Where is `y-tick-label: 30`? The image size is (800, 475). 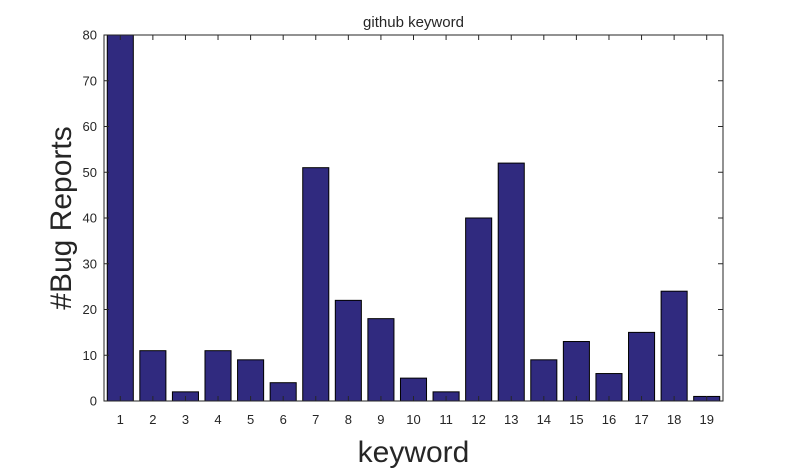
y-tick-label: 30 is located at coordinates (90, 263).